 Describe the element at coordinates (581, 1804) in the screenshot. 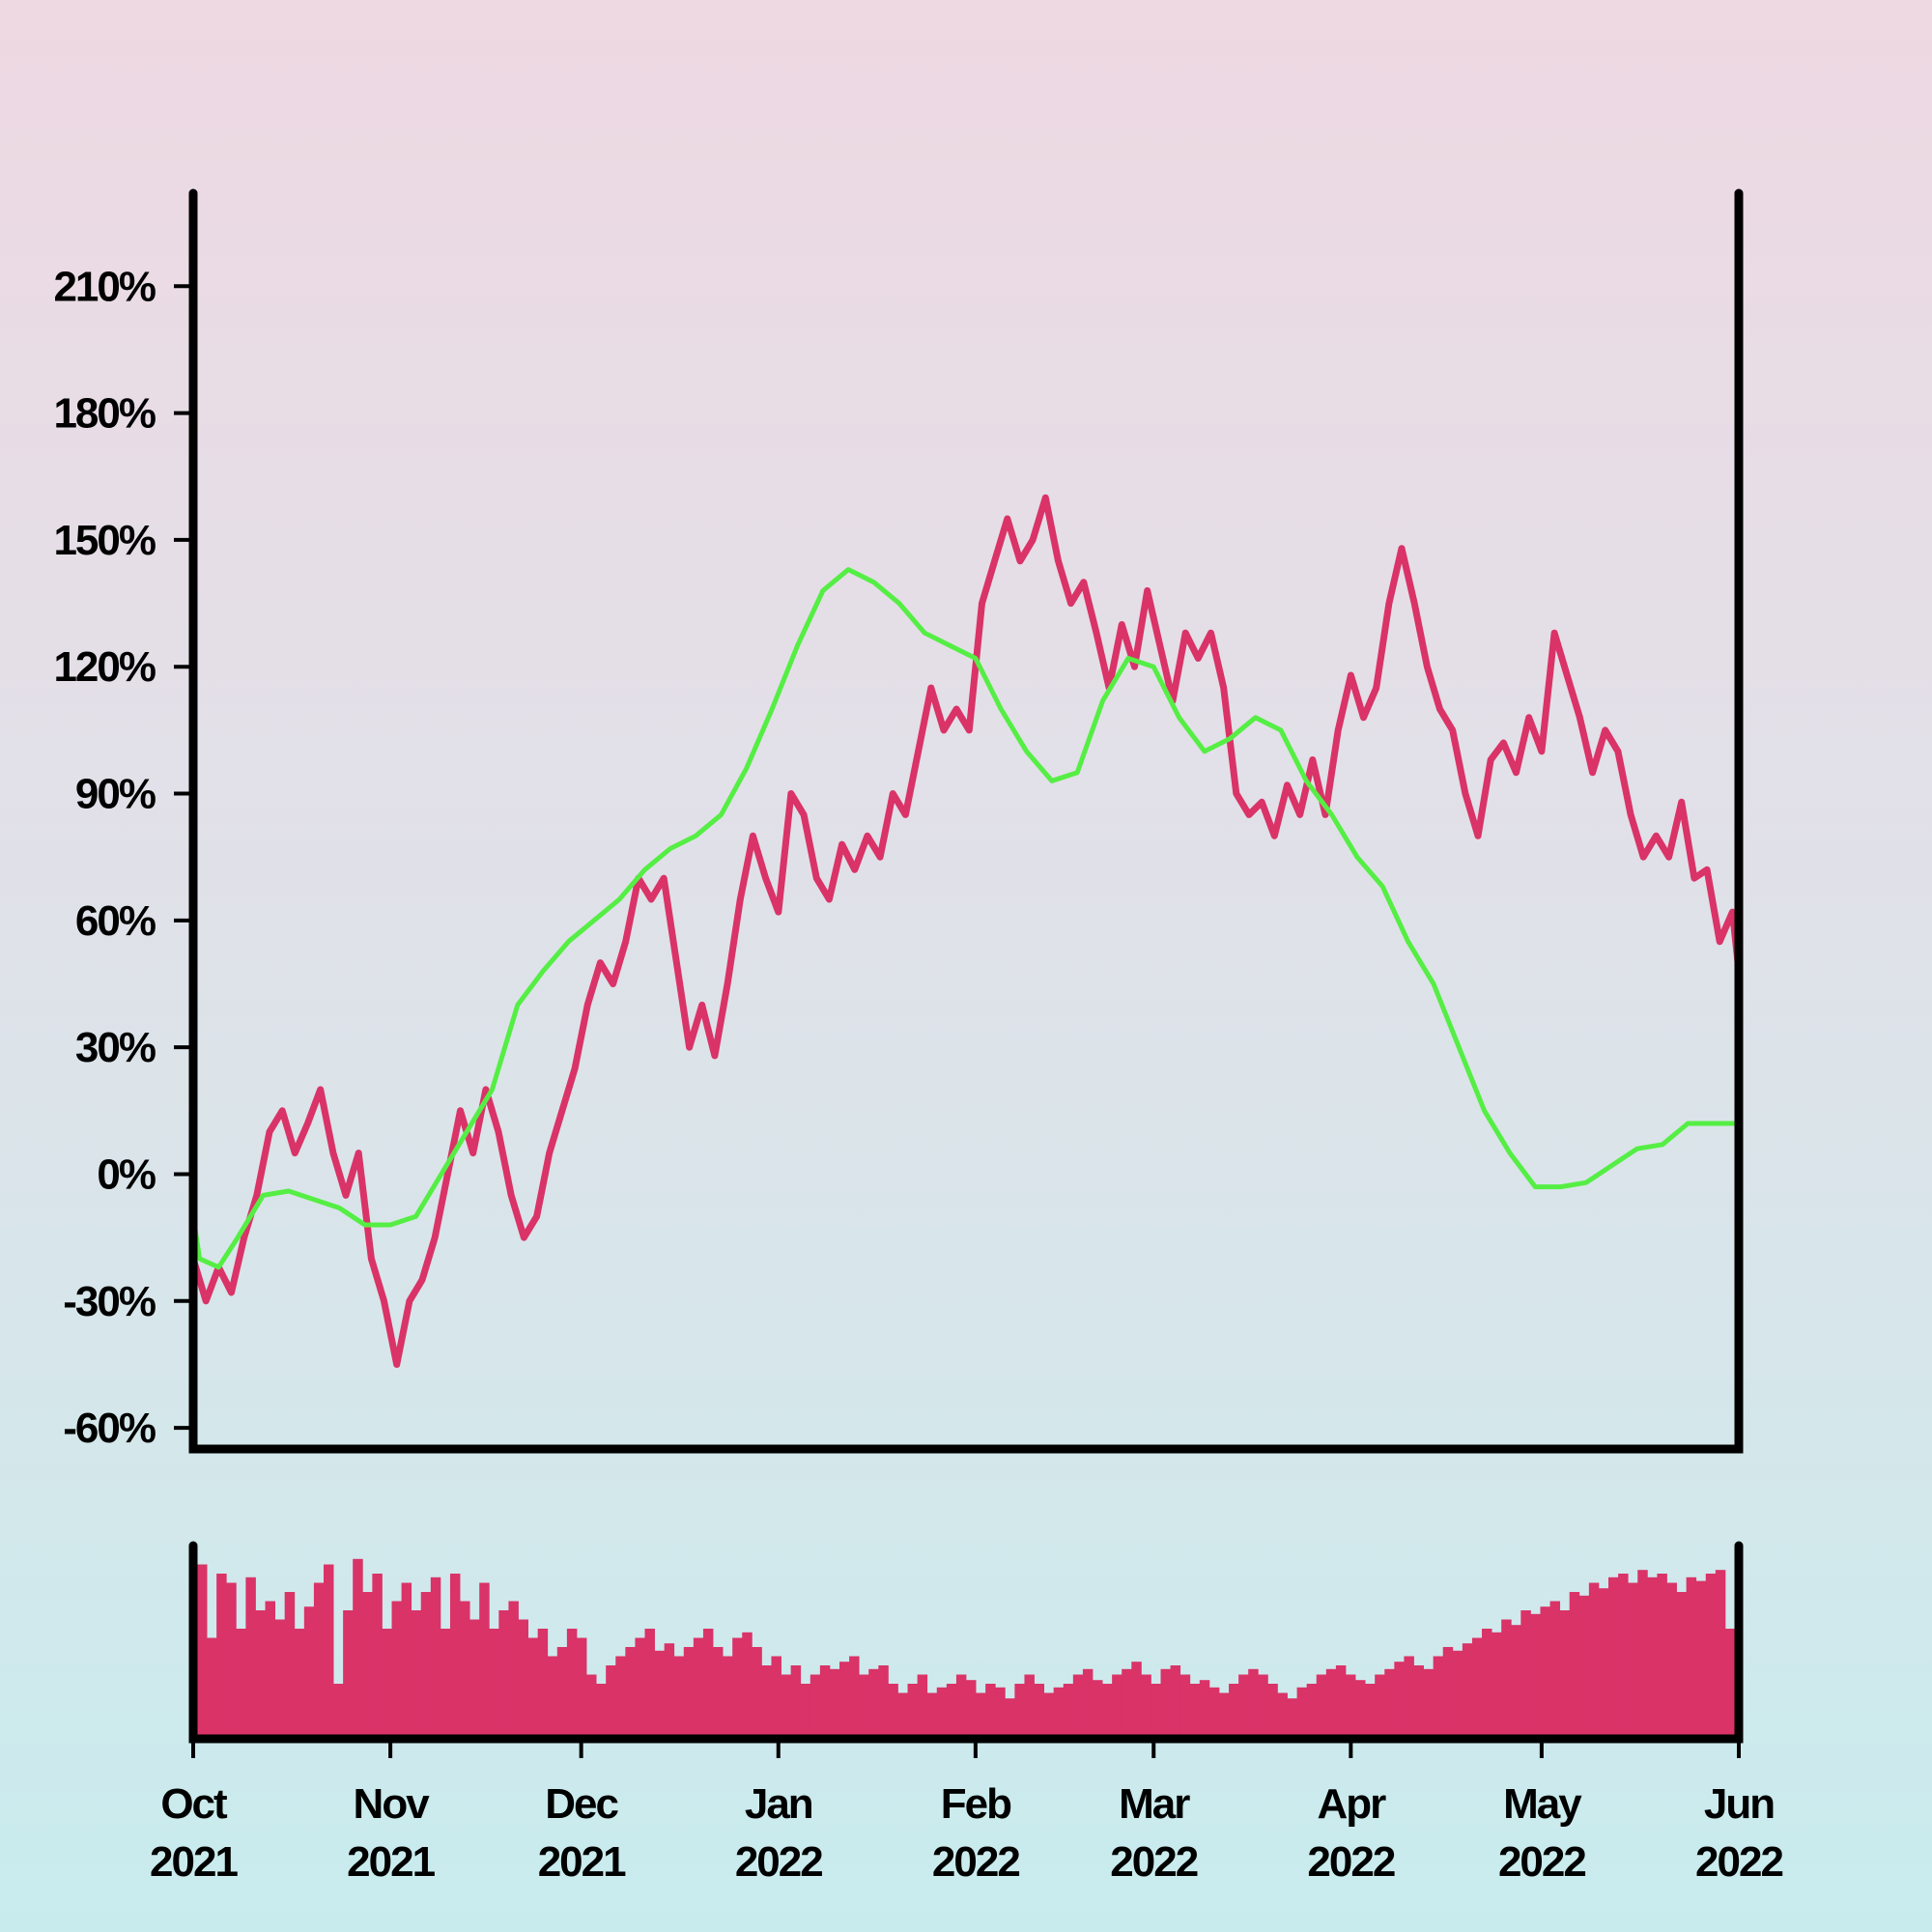

I see `x-tick-label-month: Dec` at that location.